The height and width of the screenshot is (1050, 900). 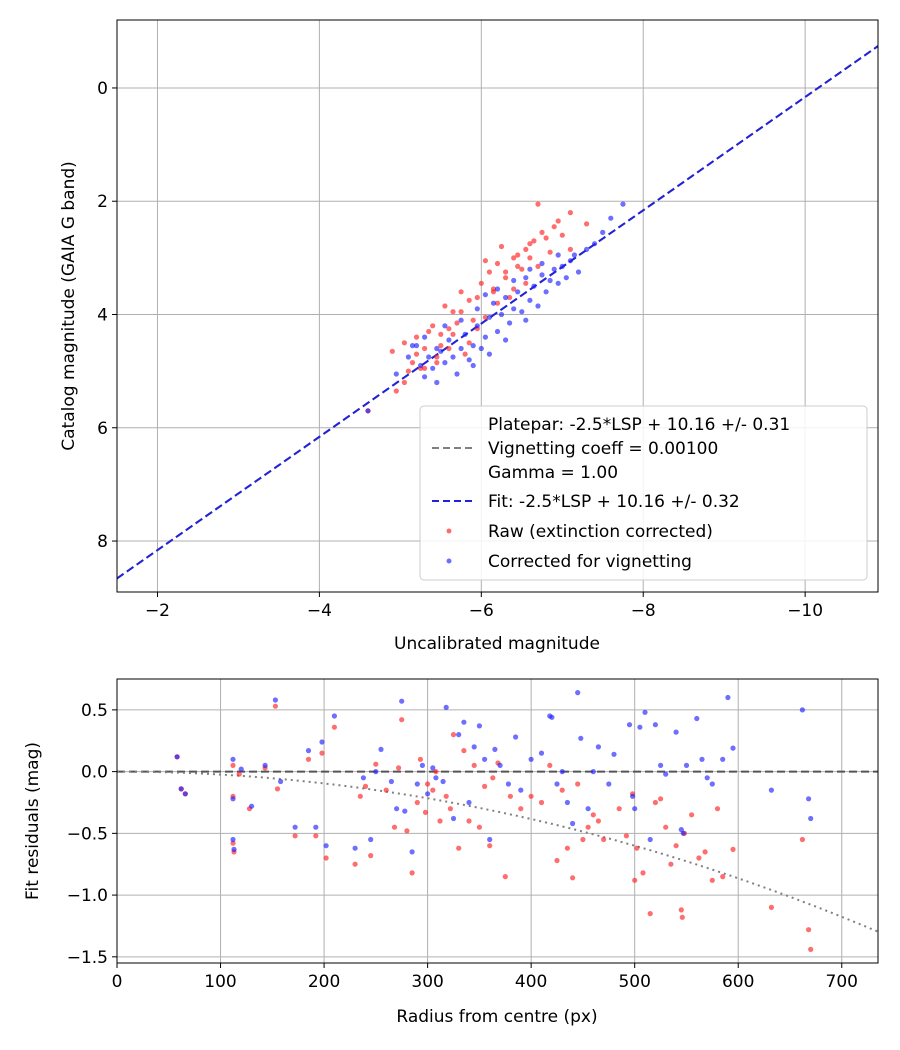 What do you see at coordinates (87, 958) in the screenshot?
I see `bottom-y-tick-label: −1.5` at bounding box center [87, 958].